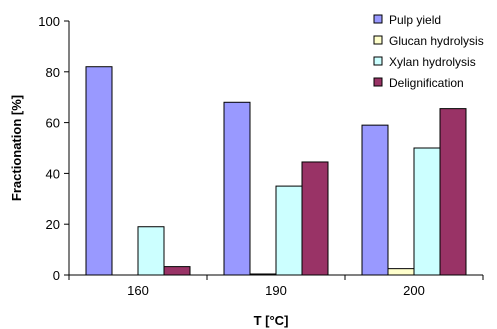 The height and width of the screenshot is (329, 497). What do you see at coordinates (432, 62) in the screenshot?
I see `legend-label: Xylan hydrolysis` at bounding box center [432, 62].